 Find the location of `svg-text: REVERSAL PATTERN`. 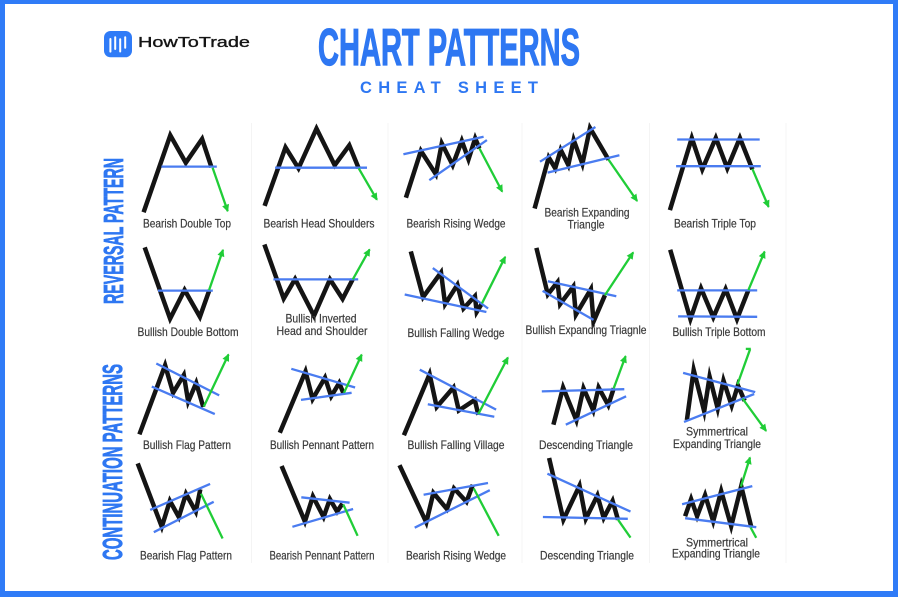

svg-text: REVERSAL PATTERN is located at coordinates (113, 231).